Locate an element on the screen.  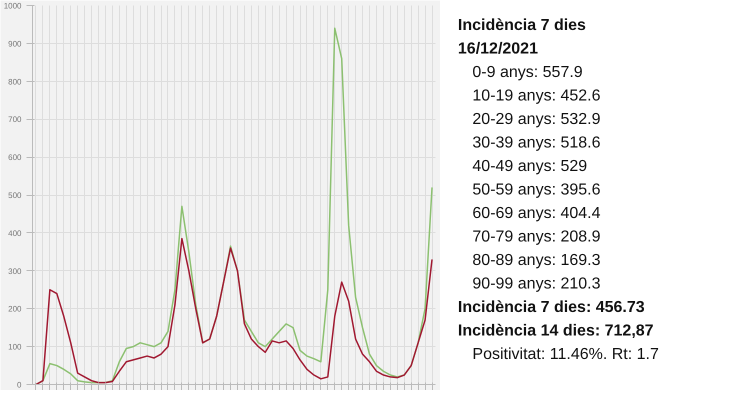
y-tick-label: 500 is located at coordinates (15, 195).